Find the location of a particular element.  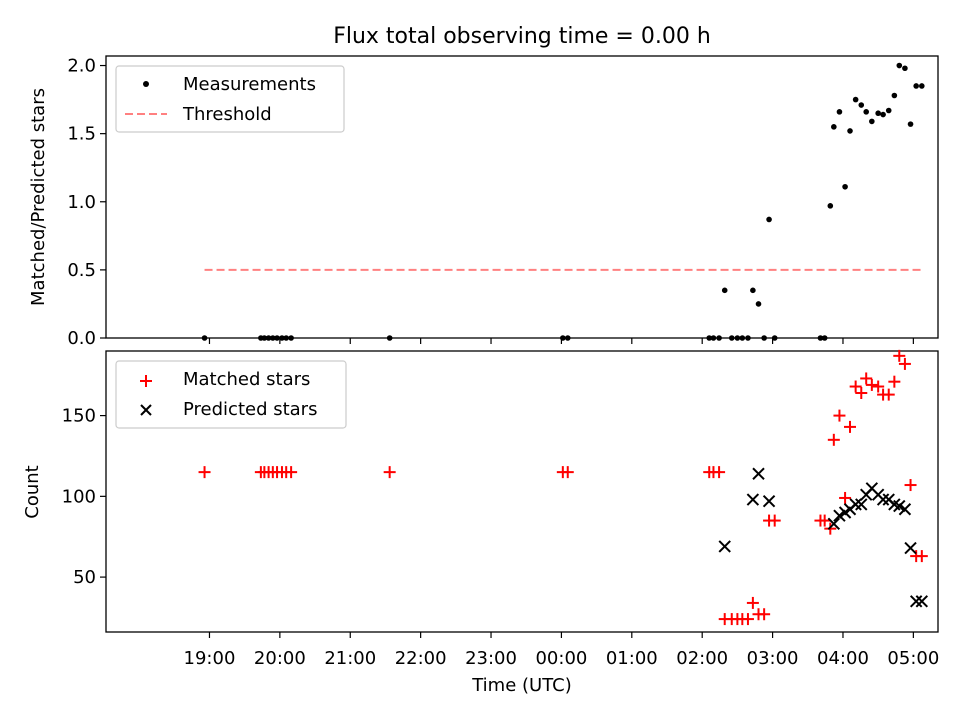

x-tick-label: 05:00 is located at coordinates (913, 658).